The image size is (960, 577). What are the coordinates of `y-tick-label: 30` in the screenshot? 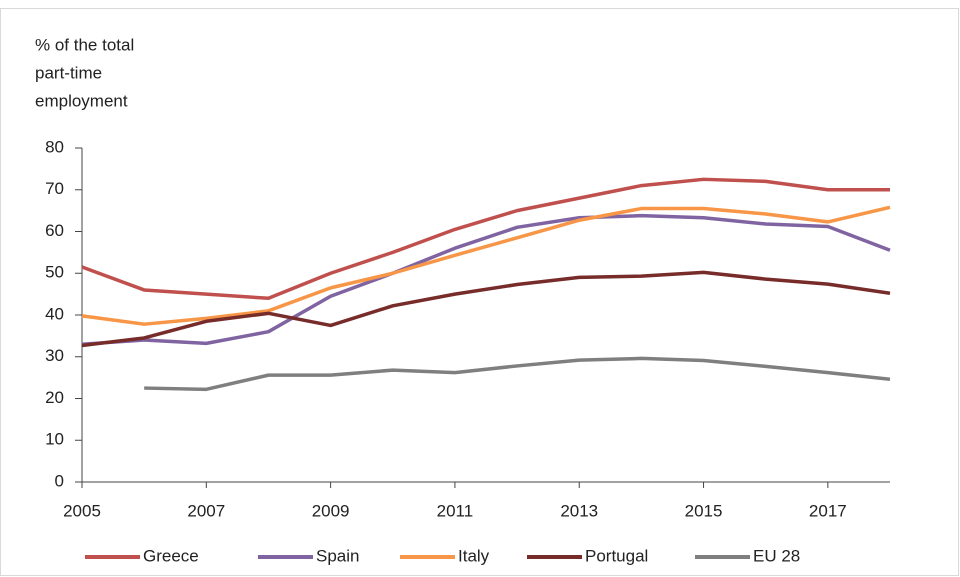 It's located at (54, 355).